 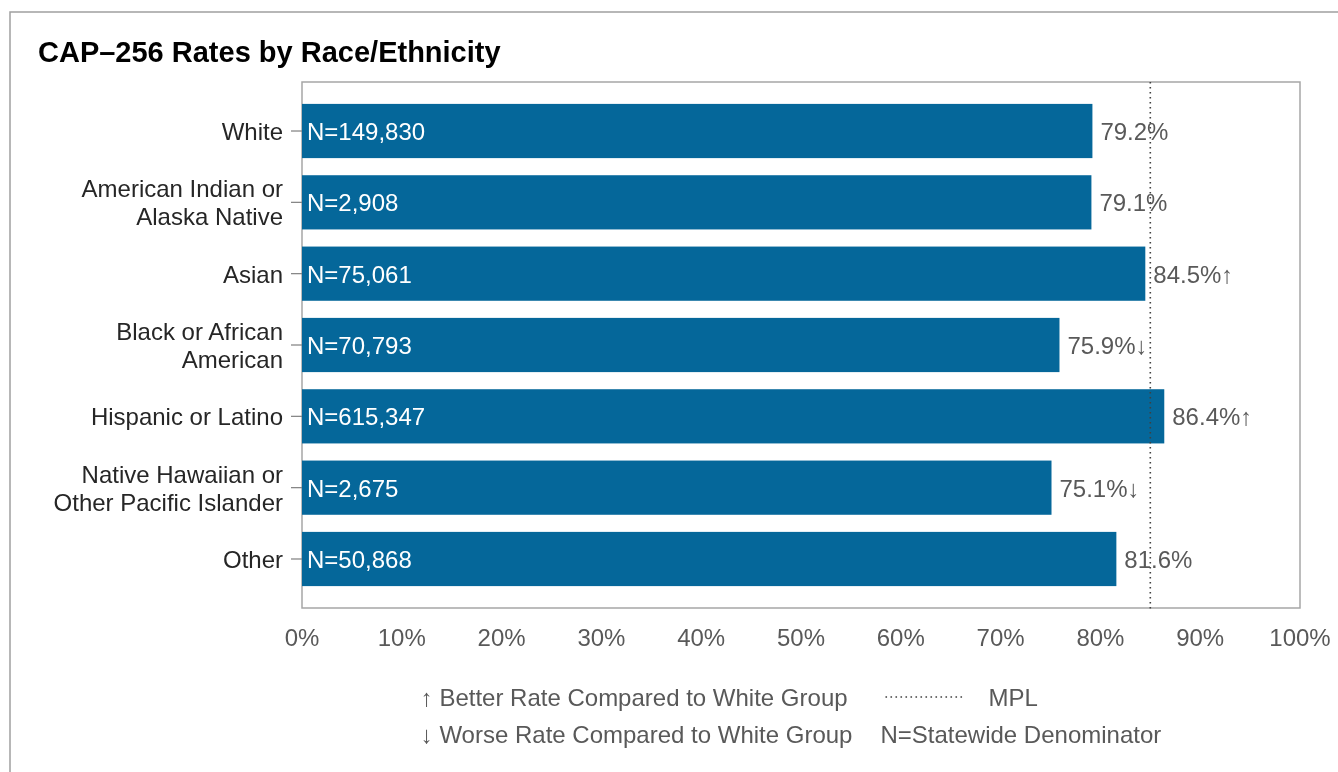 I want to click on text: ↓ Worse Rate Compared to White Group, so click(x=636, y=734).